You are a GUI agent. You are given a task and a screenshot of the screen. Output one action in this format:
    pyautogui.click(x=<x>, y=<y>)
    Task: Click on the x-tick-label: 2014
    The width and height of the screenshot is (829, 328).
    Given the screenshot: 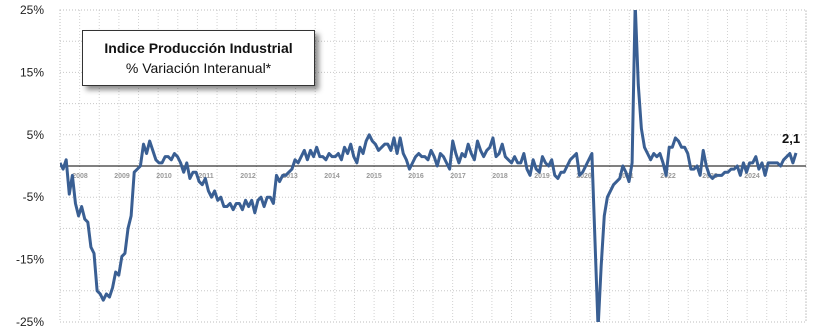 What is the action you would take?
    pyautogui.click(x=332, y=176)
    